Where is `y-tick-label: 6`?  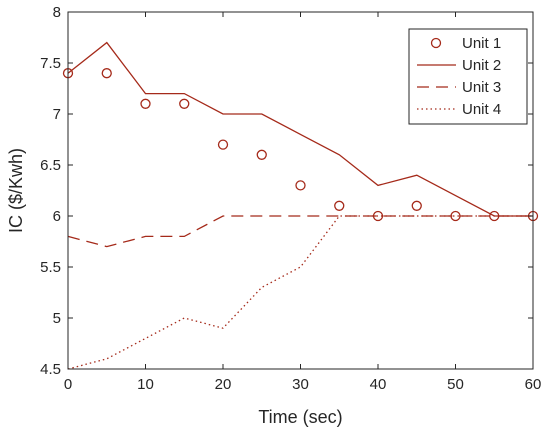 y-tick-label: 6 is located at coordinates (57, 216).